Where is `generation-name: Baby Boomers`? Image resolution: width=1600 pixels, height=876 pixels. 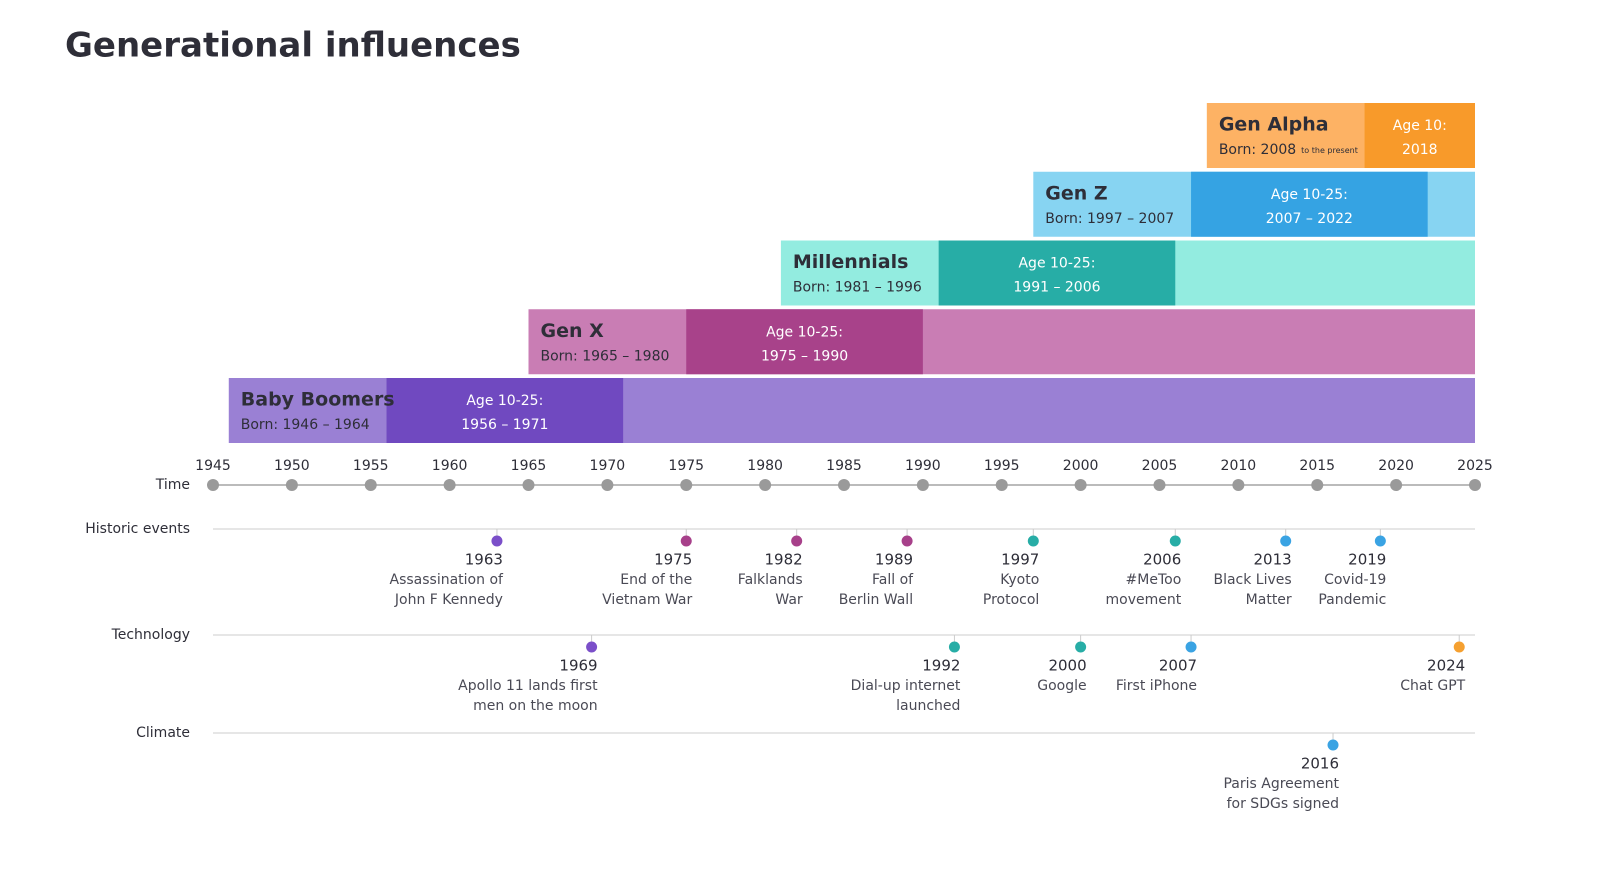
generation-name: Baby Boomers is located at coordinates (318, 400).